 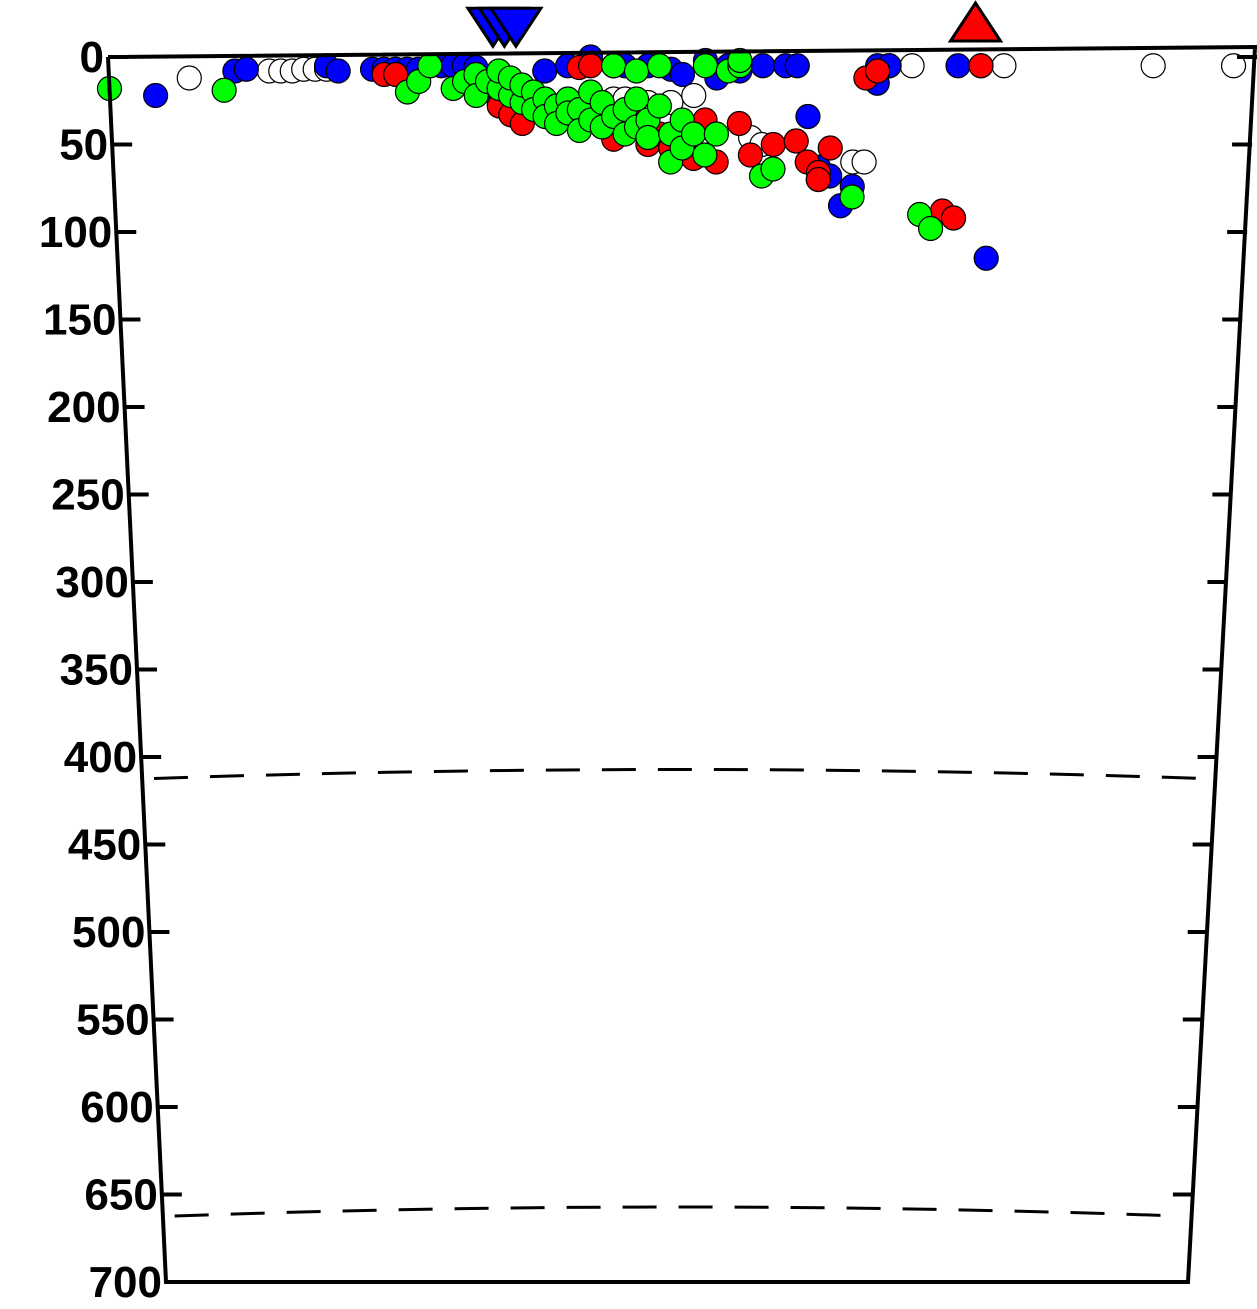 I want to click on y-tick-label: 300, so click(x=91, y=582).